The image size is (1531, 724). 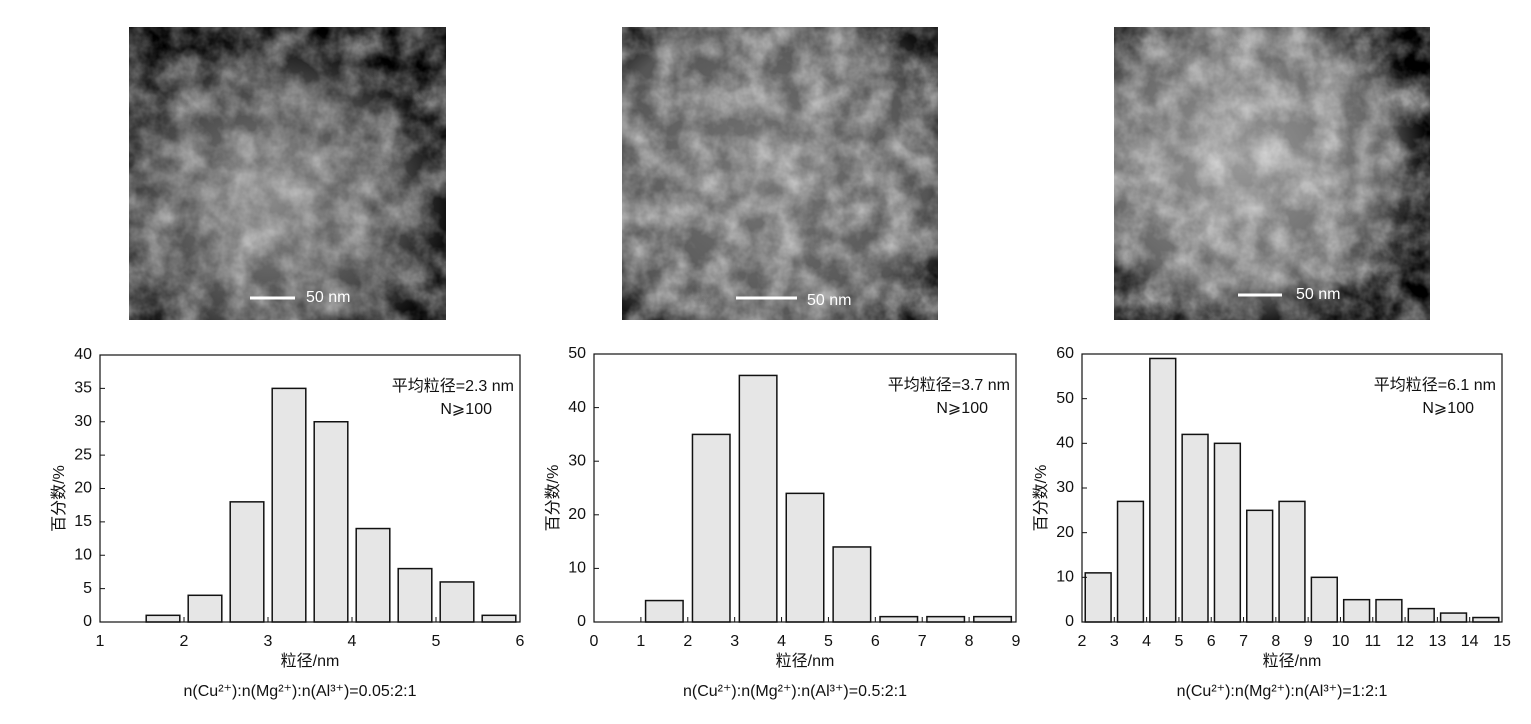 I want to click on y-tick-label: 35, so click(x=83, y=388).